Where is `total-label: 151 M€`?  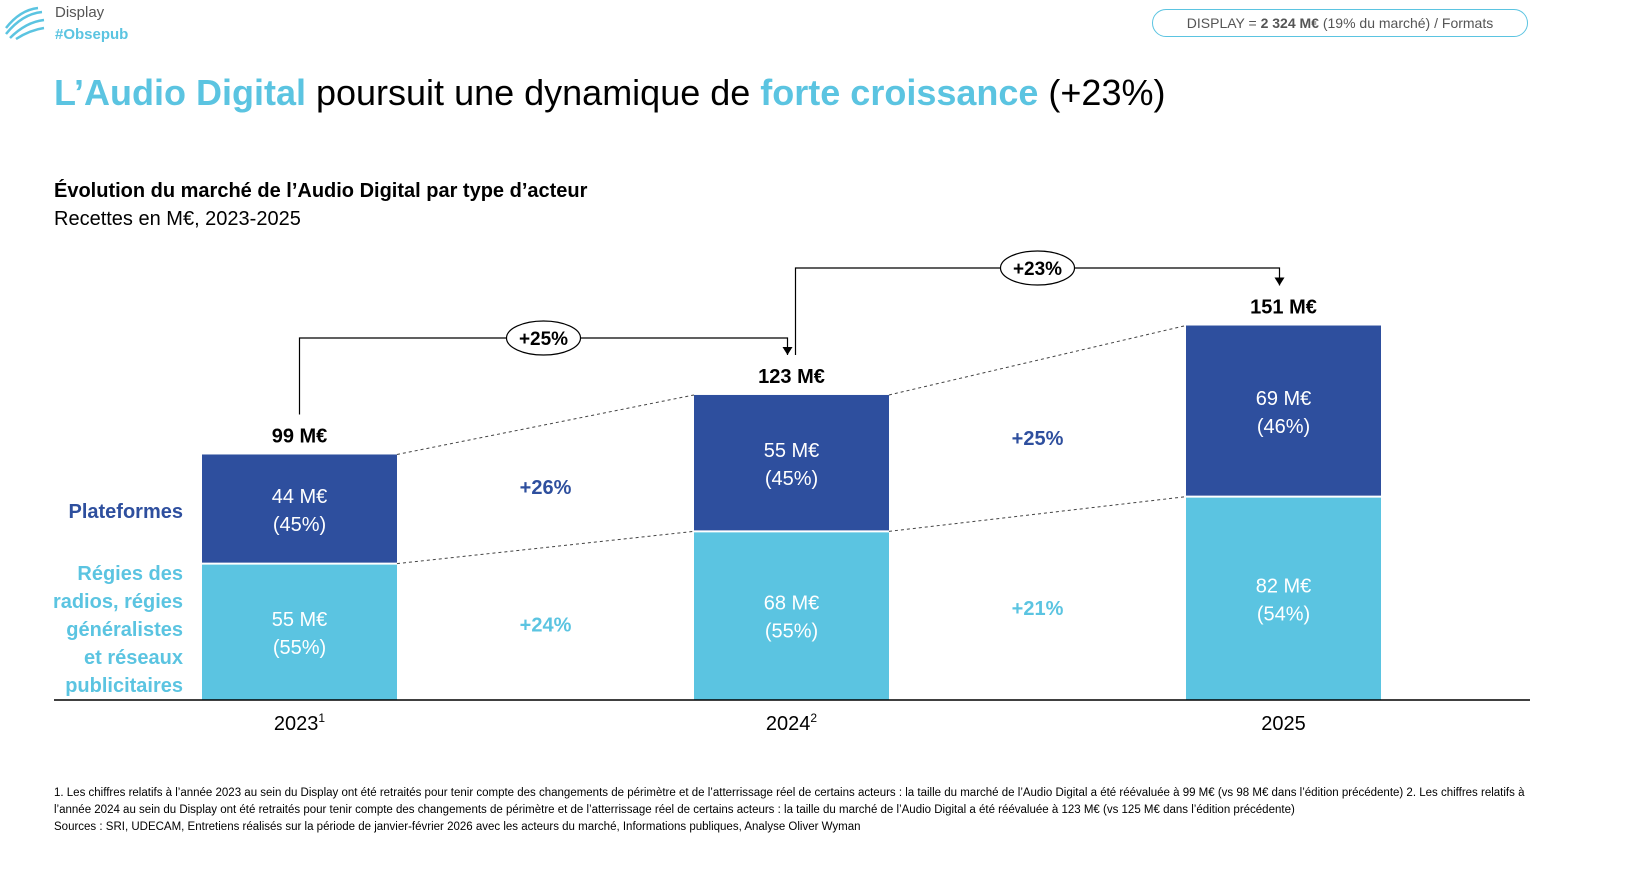
total-label: 151 M€ is located at coordinates (1283, 308).